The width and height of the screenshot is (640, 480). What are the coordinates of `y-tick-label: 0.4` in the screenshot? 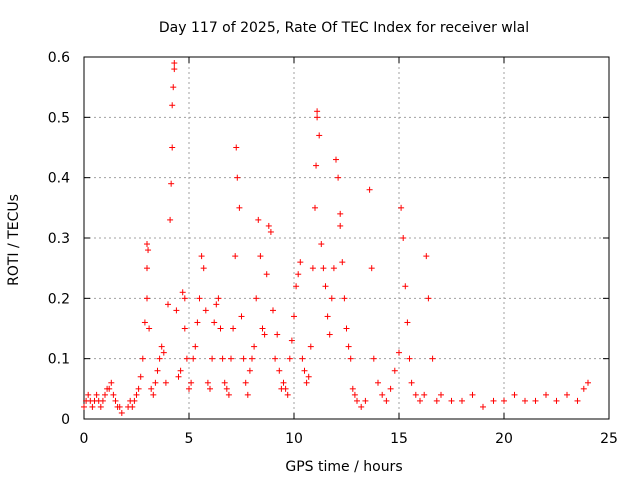 It's located at (59, 179).